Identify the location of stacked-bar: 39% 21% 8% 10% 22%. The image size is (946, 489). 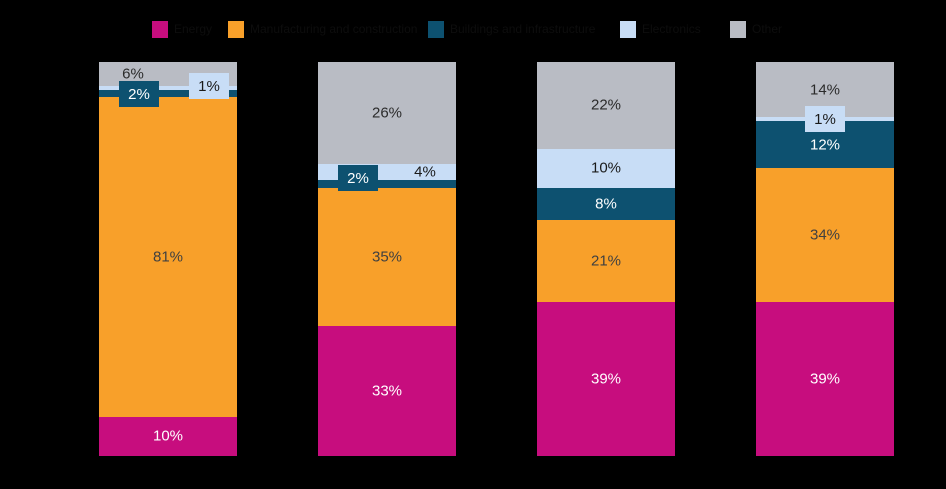
(606, 259).